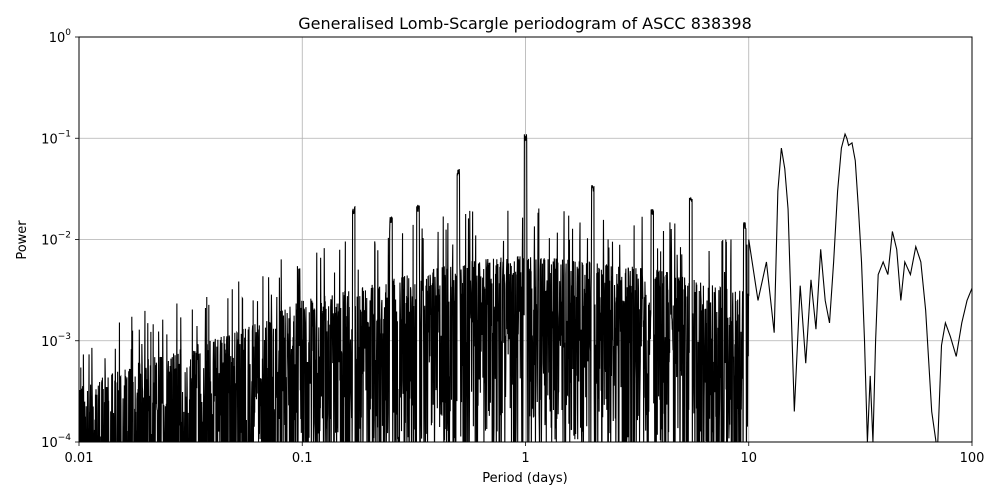 This screenshot has height=504, width=1000. What do you see at coordinates (68, 33) in the screenshot?
I see `y-tick-exponent: 0` at bounding box center [68, 33].